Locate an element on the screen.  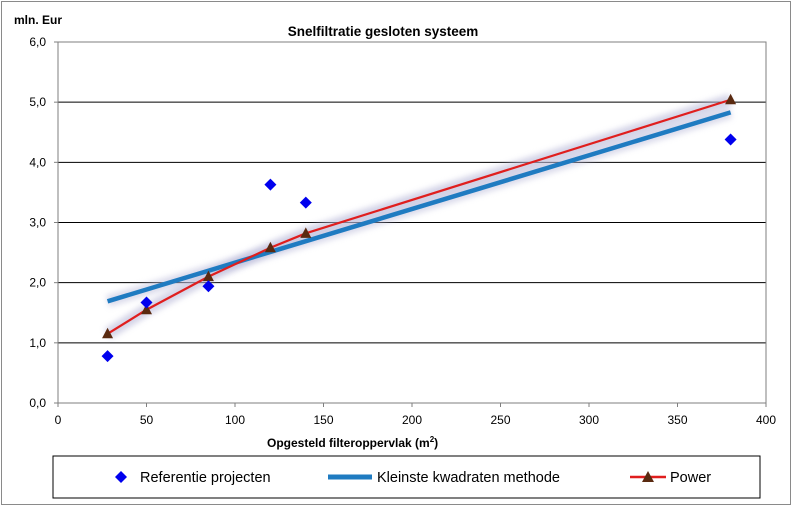
y-tick-label: 1,0 is located at coordinates (37, 343).